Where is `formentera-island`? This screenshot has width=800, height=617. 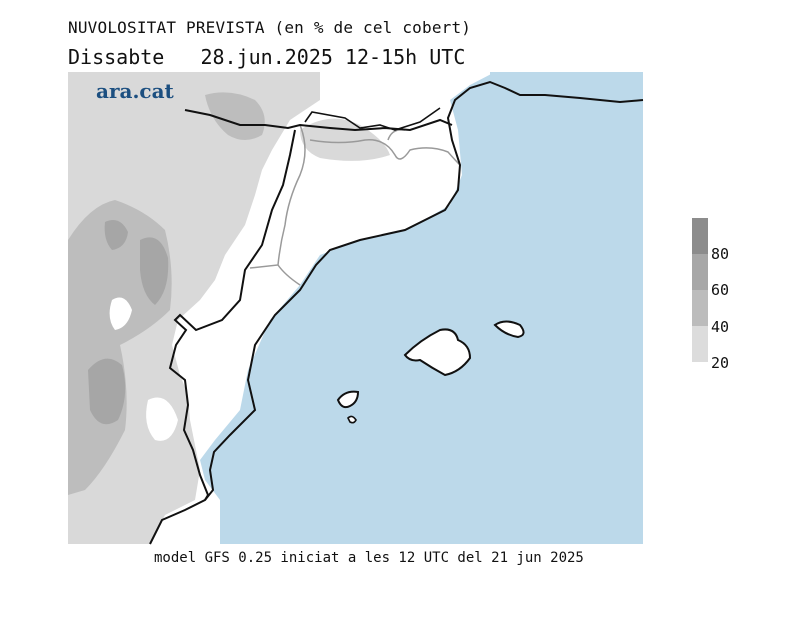 formentera-island is located at coordinates (352, 419).